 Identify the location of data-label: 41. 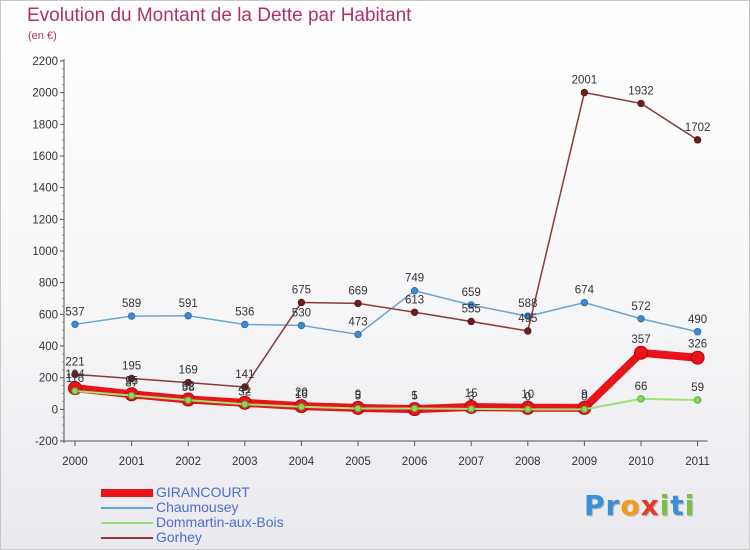
(244, 390).